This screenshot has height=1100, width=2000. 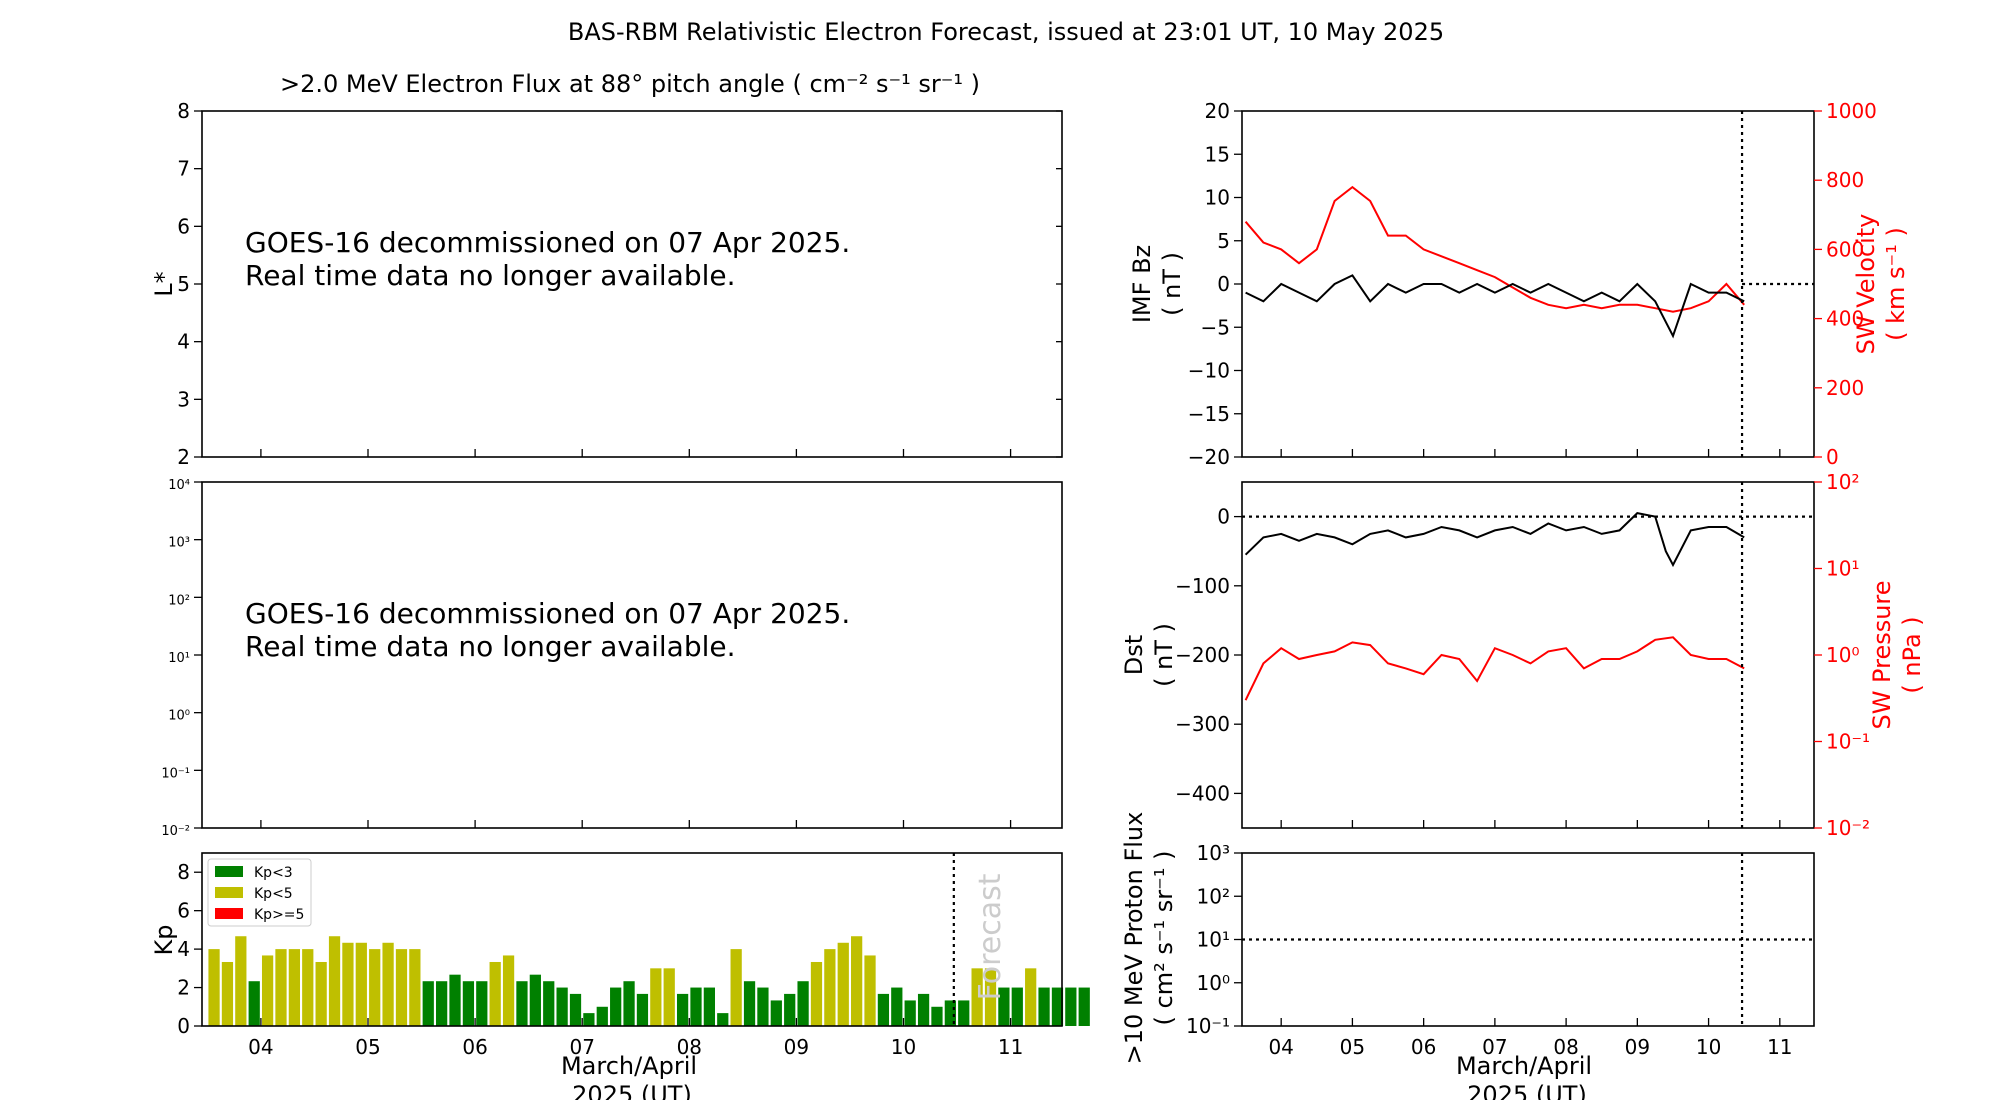 What do you see at coordinates (1223, 284) in the screenshot?
I see `imf-y-label-4: 0` at bounding box center [1223, 284].